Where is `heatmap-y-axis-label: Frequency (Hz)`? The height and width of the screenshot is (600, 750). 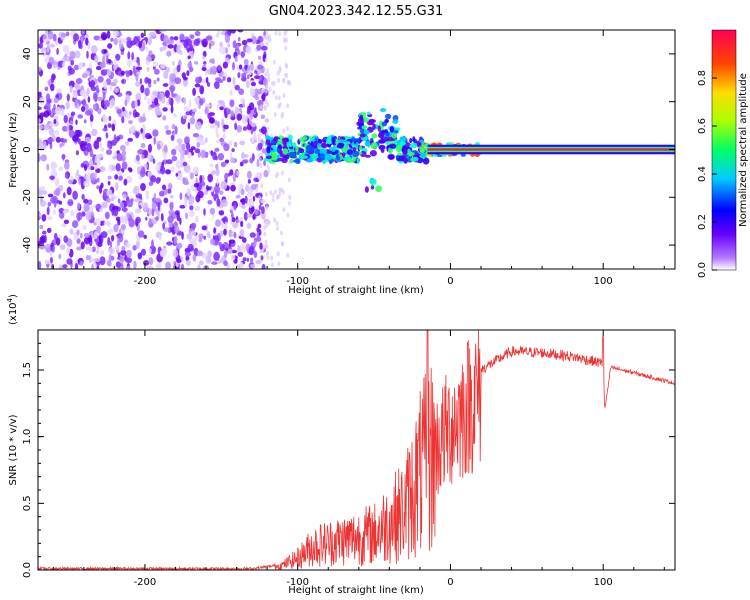 heatmap-y-axis-label: Frequency (Hz) is located at coordinates (13, 150).